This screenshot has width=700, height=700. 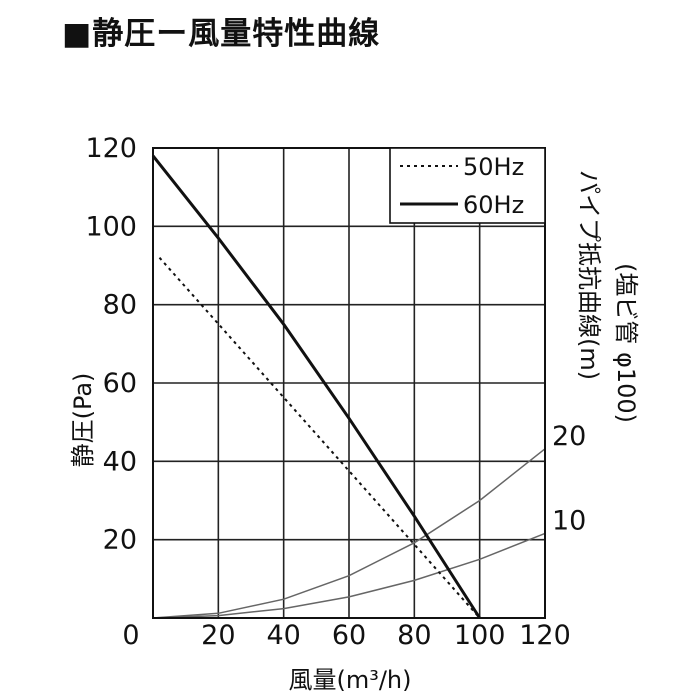 What do you see at coordinates (218, 635) in the screenshot?
I see `x-tick-label: 20` at bounding box center [218, 635].